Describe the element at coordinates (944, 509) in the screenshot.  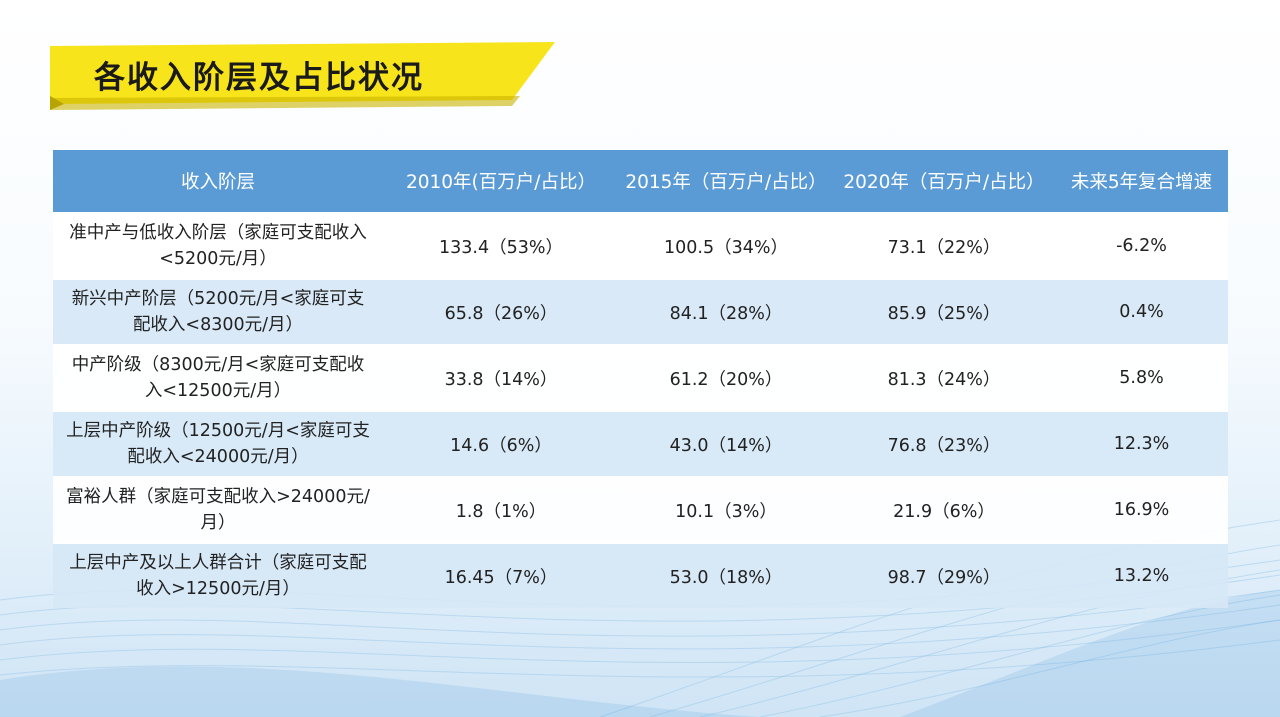
I see `cell-2020: 21.9（6%）` at that location.